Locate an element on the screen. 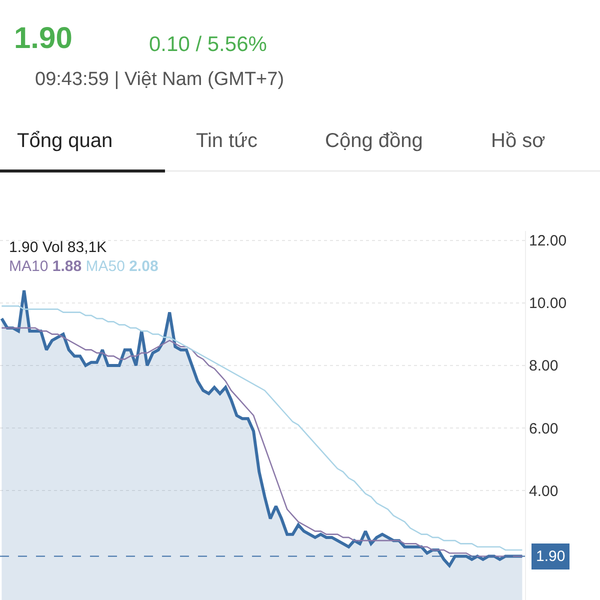  y-tick-label: 10.00 is located at coordinates (548, 303).